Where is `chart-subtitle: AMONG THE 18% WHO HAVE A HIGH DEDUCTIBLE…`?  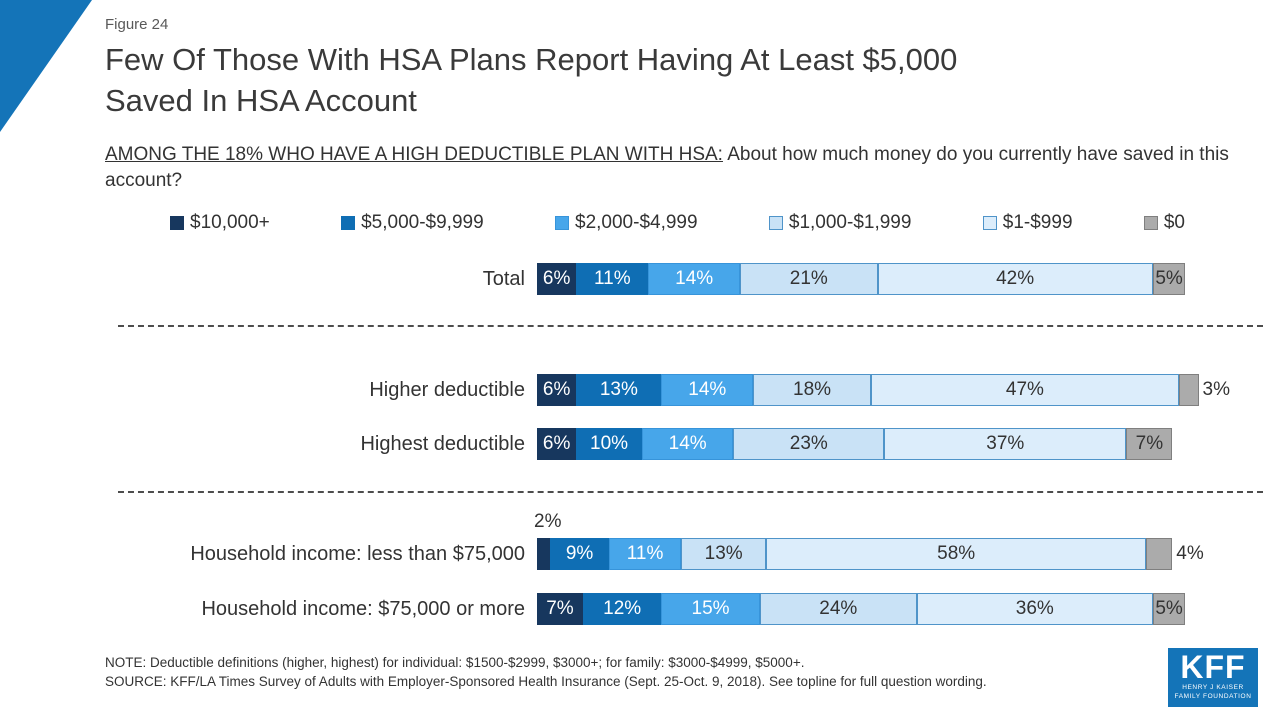
chart-subtitle: AMONG THE 18% WHO HAVE A HIGH DEDUCTIBLE… is located at coordinates (670, 168).